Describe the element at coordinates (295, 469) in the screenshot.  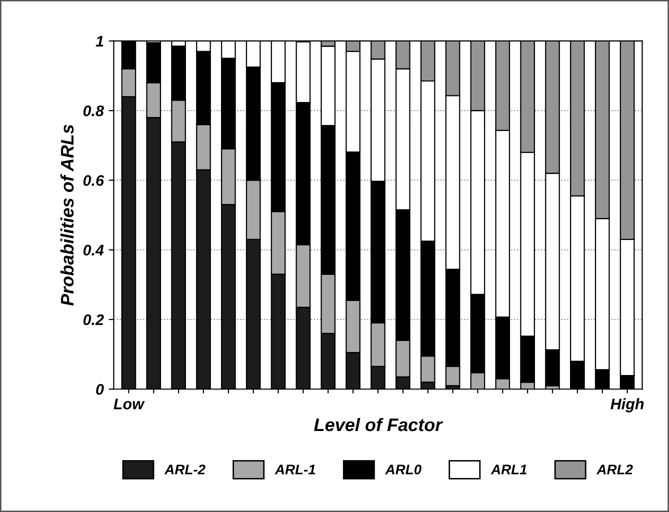
I see `legend-label: ARL-1` at that location.